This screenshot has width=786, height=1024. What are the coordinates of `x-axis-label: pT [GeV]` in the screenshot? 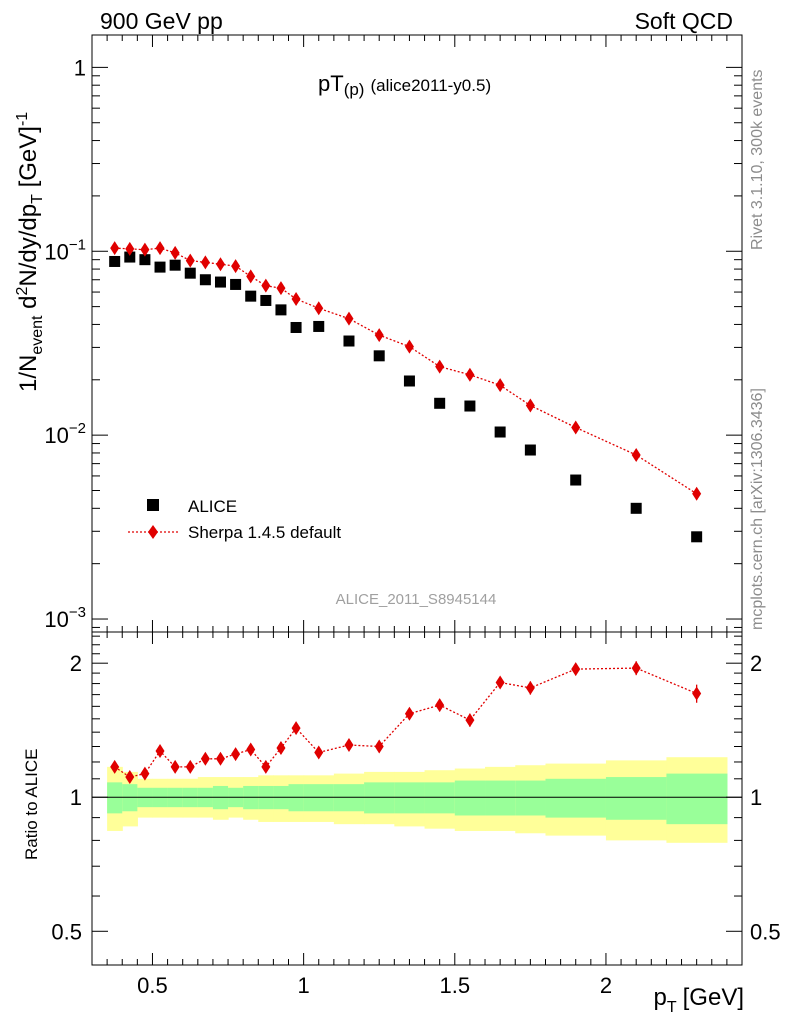 It's located at (699, 1000).